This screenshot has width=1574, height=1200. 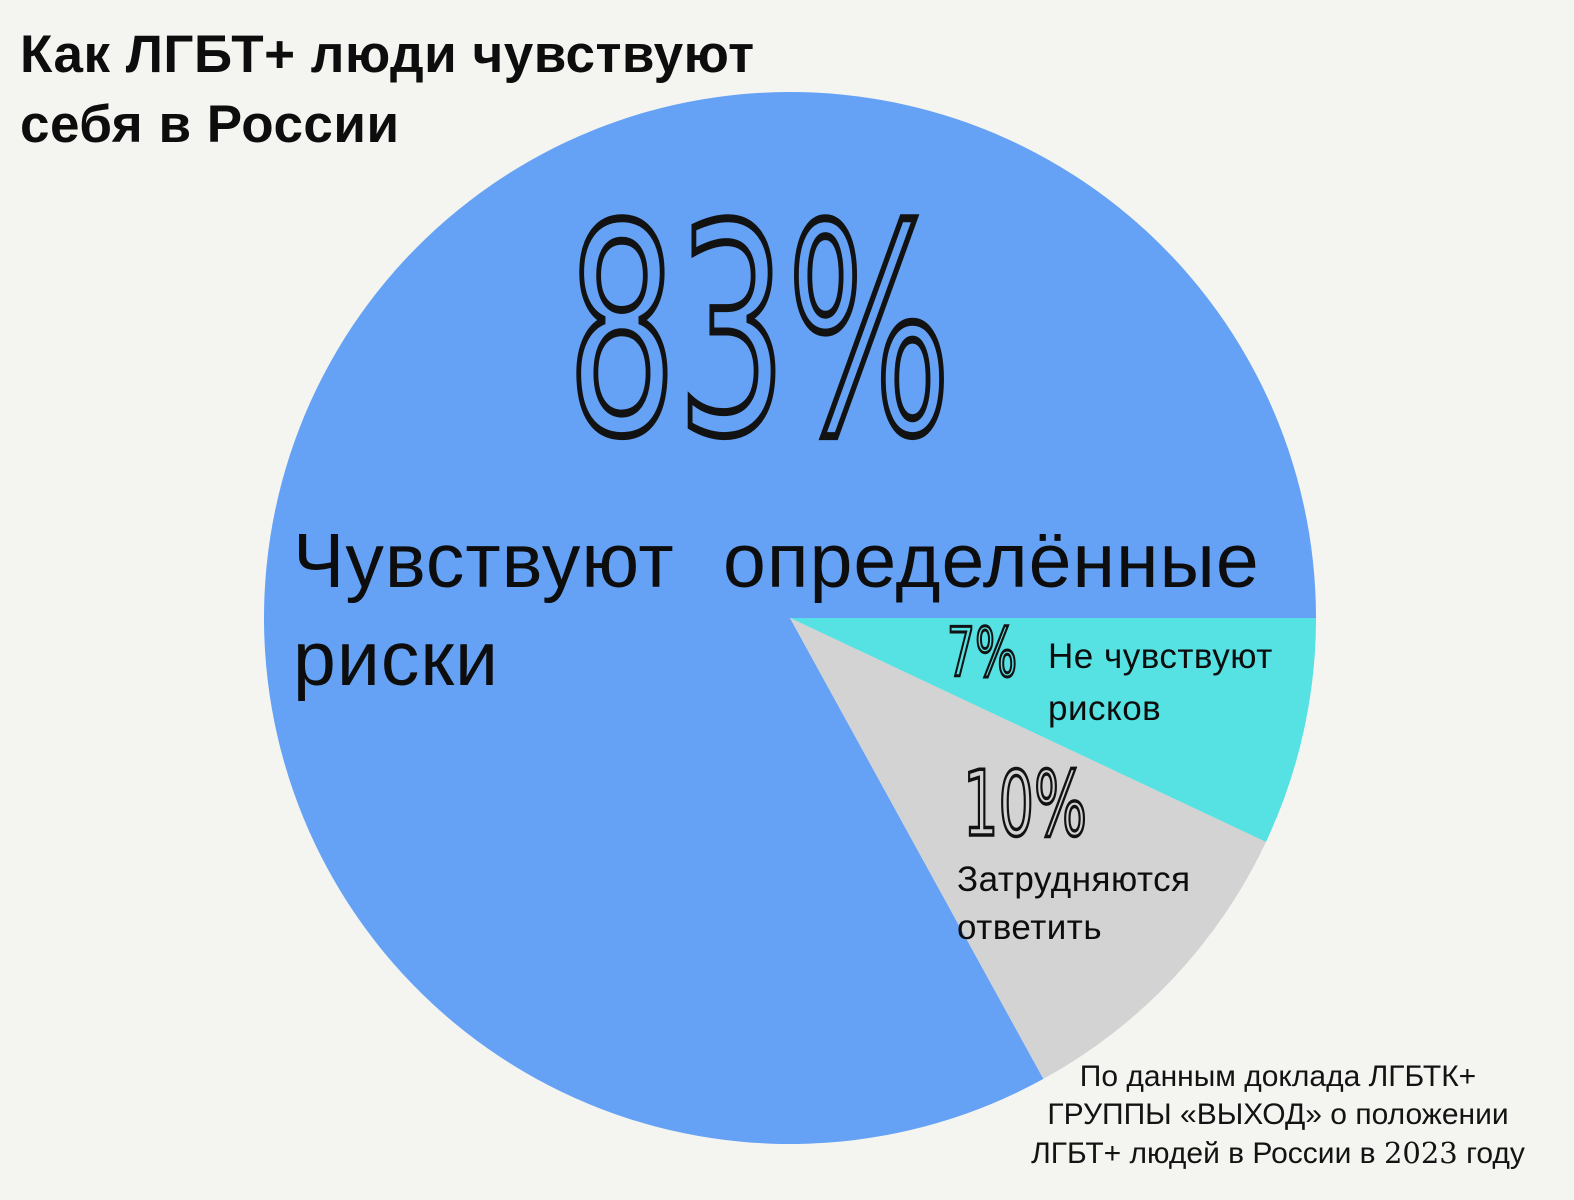 What do you see at coordinates (387, 89) in the screenshot?
I see `chart-title: Как ЛГБТ+ люди чувствуют себя в России` at bounding box center [387, 89].